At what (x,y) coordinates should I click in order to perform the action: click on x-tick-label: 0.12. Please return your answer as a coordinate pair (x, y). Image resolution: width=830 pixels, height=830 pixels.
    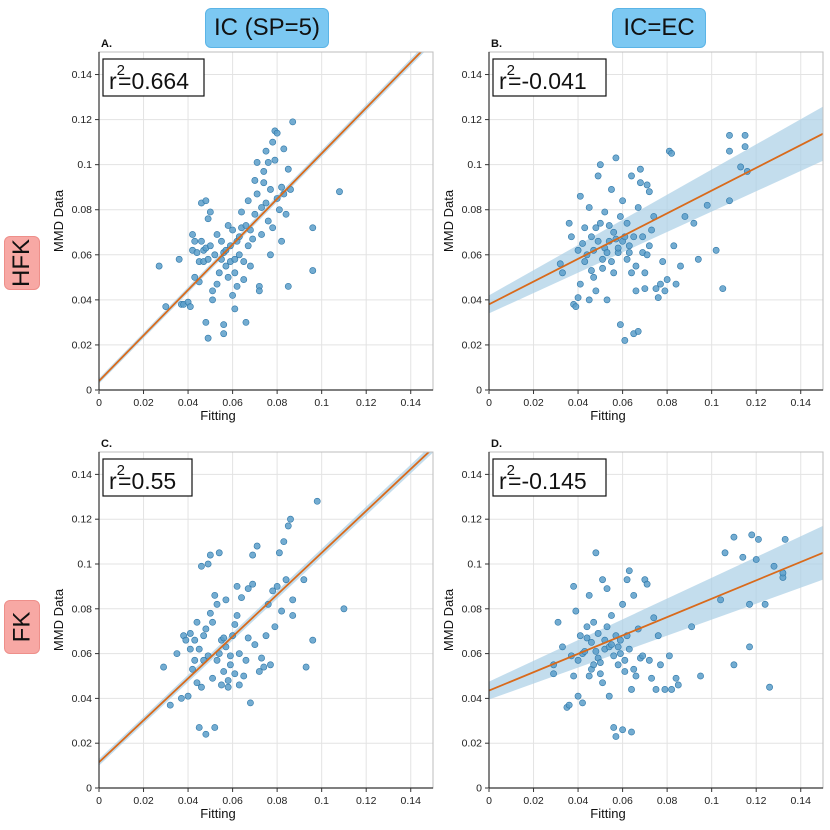
    Looking at the image, I should click on (756, 801).